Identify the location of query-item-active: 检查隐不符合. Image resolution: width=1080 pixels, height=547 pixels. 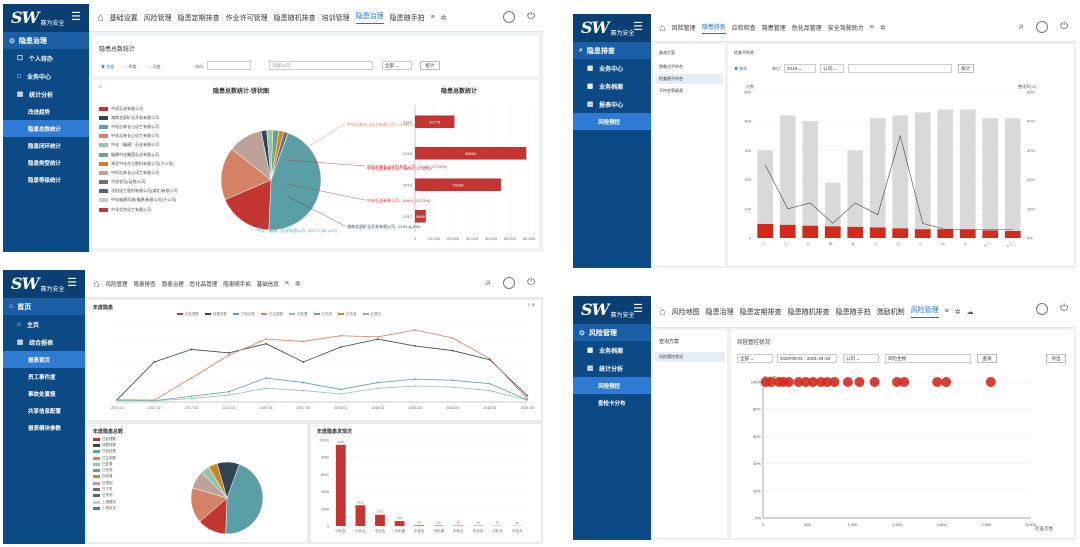
(689, 79).